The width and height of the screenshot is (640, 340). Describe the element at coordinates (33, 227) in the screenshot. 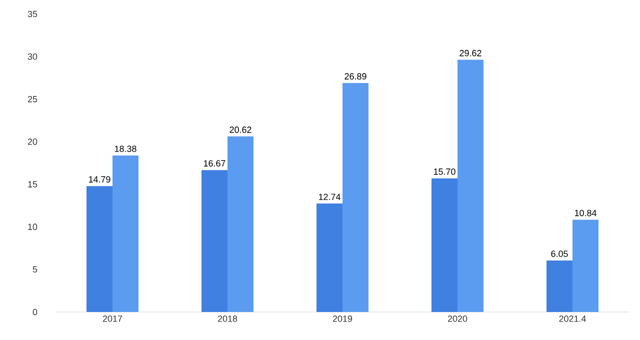

I see `y-tick-label: 10` at that location.